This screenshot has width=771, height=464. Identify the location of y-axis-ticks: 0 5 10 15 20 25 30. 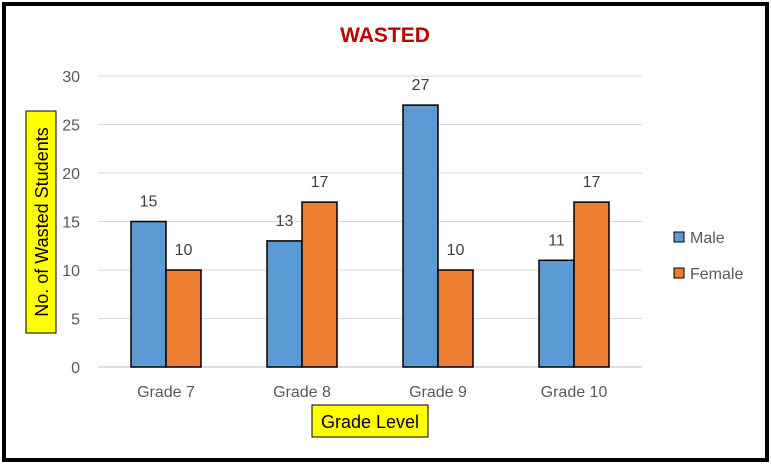
(71, 223).